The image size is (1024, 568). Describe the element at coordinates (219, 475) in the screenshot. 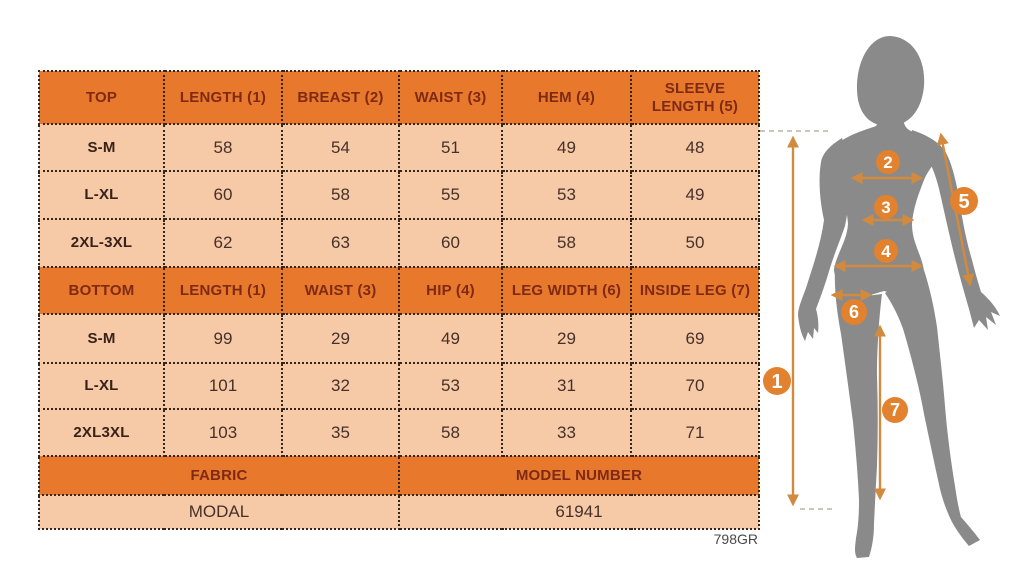

I see `fabric-header: FABRIC` at that location.